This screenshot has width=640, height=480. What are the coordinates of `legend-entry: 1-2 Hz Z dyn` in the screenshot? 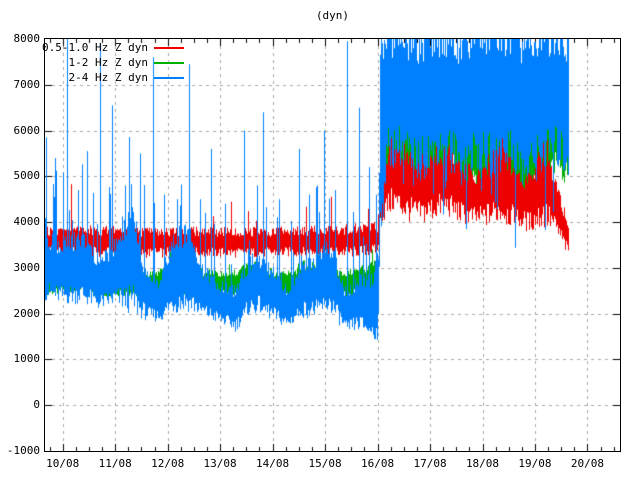 It's located at (114, 62).